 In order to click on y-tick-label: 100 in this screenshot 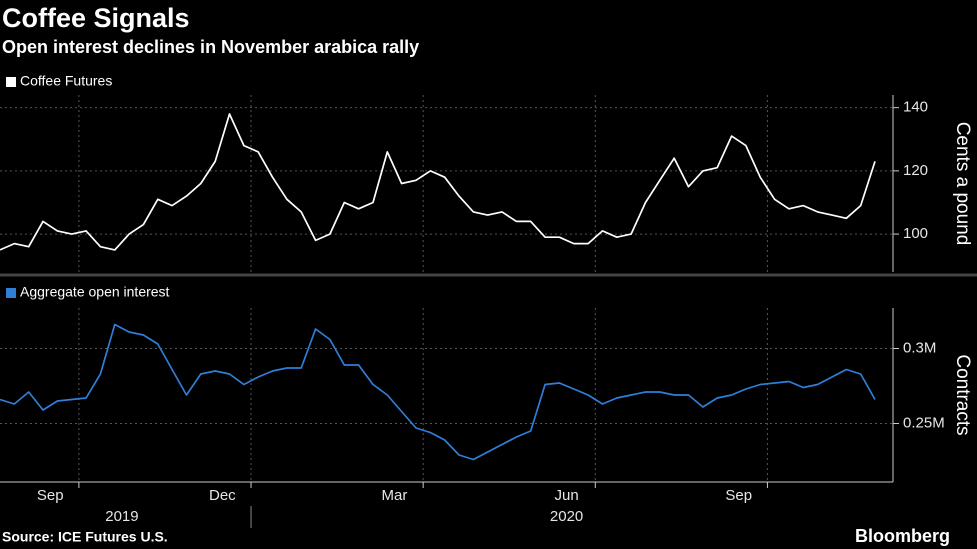, I will do `click(915, 233)`.